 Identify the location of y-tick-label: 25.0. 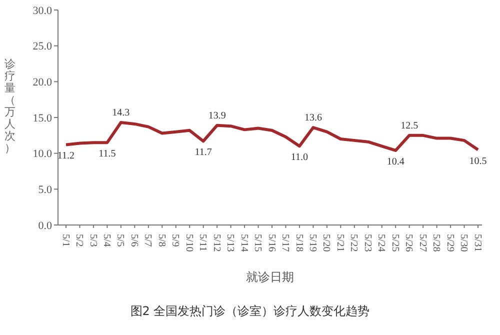
(42, 46).